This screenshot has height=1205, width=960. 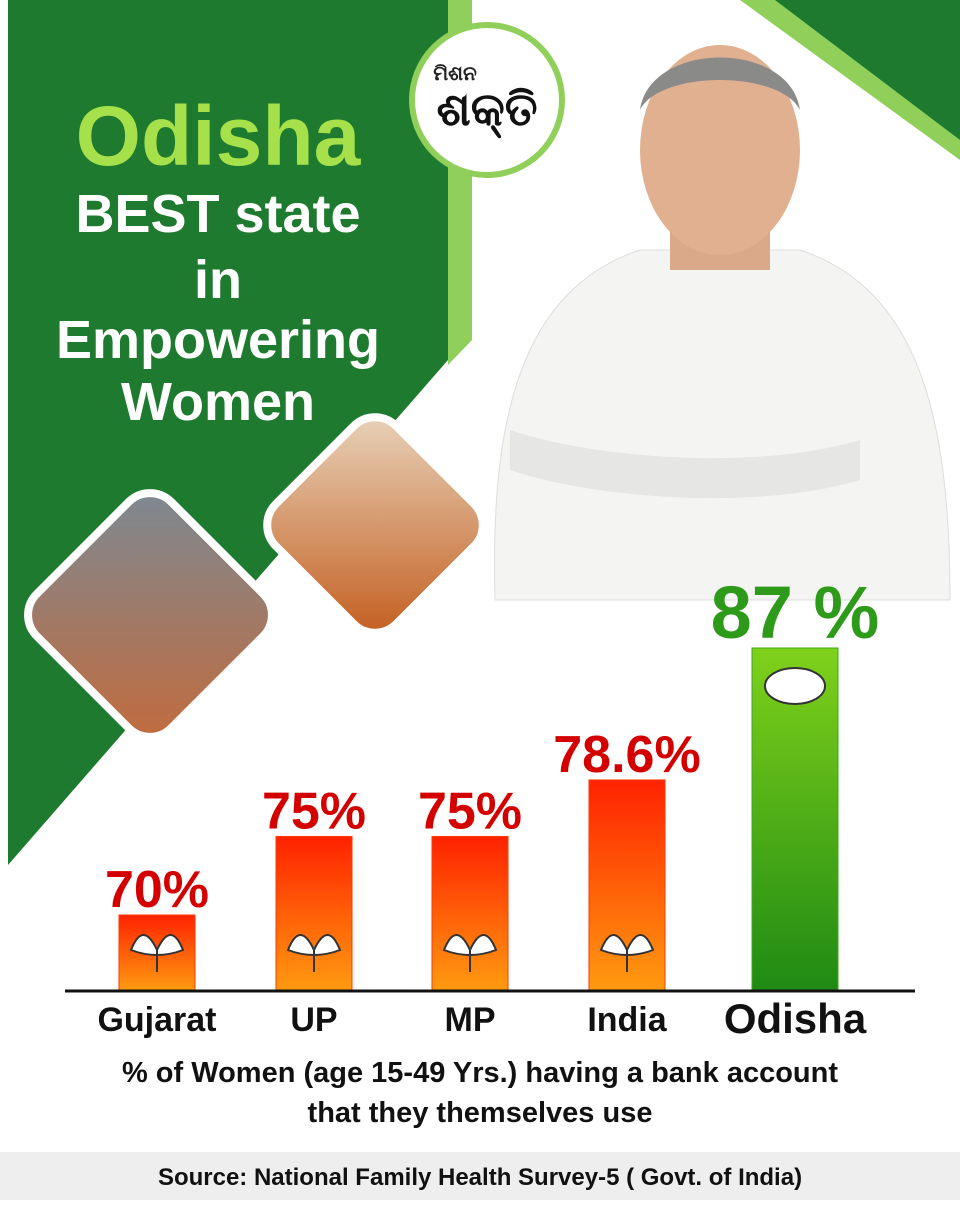 I want to click on category-label: India, so click(x=627, y=1020).